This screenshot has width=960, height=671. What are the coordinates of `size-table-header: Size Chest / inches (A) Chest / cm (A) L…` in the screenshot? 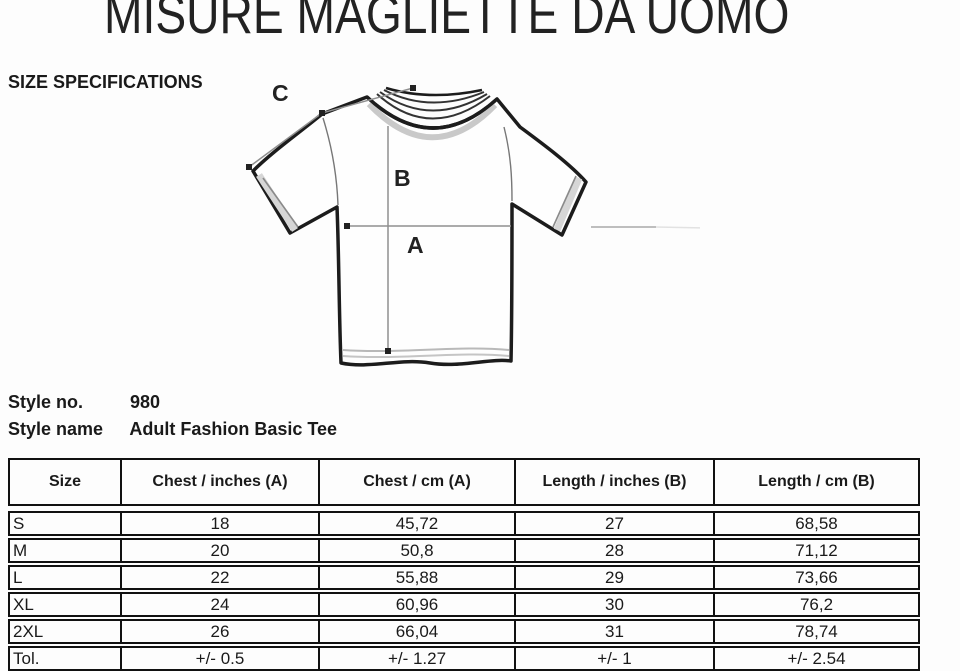 It's located at (464, 482).